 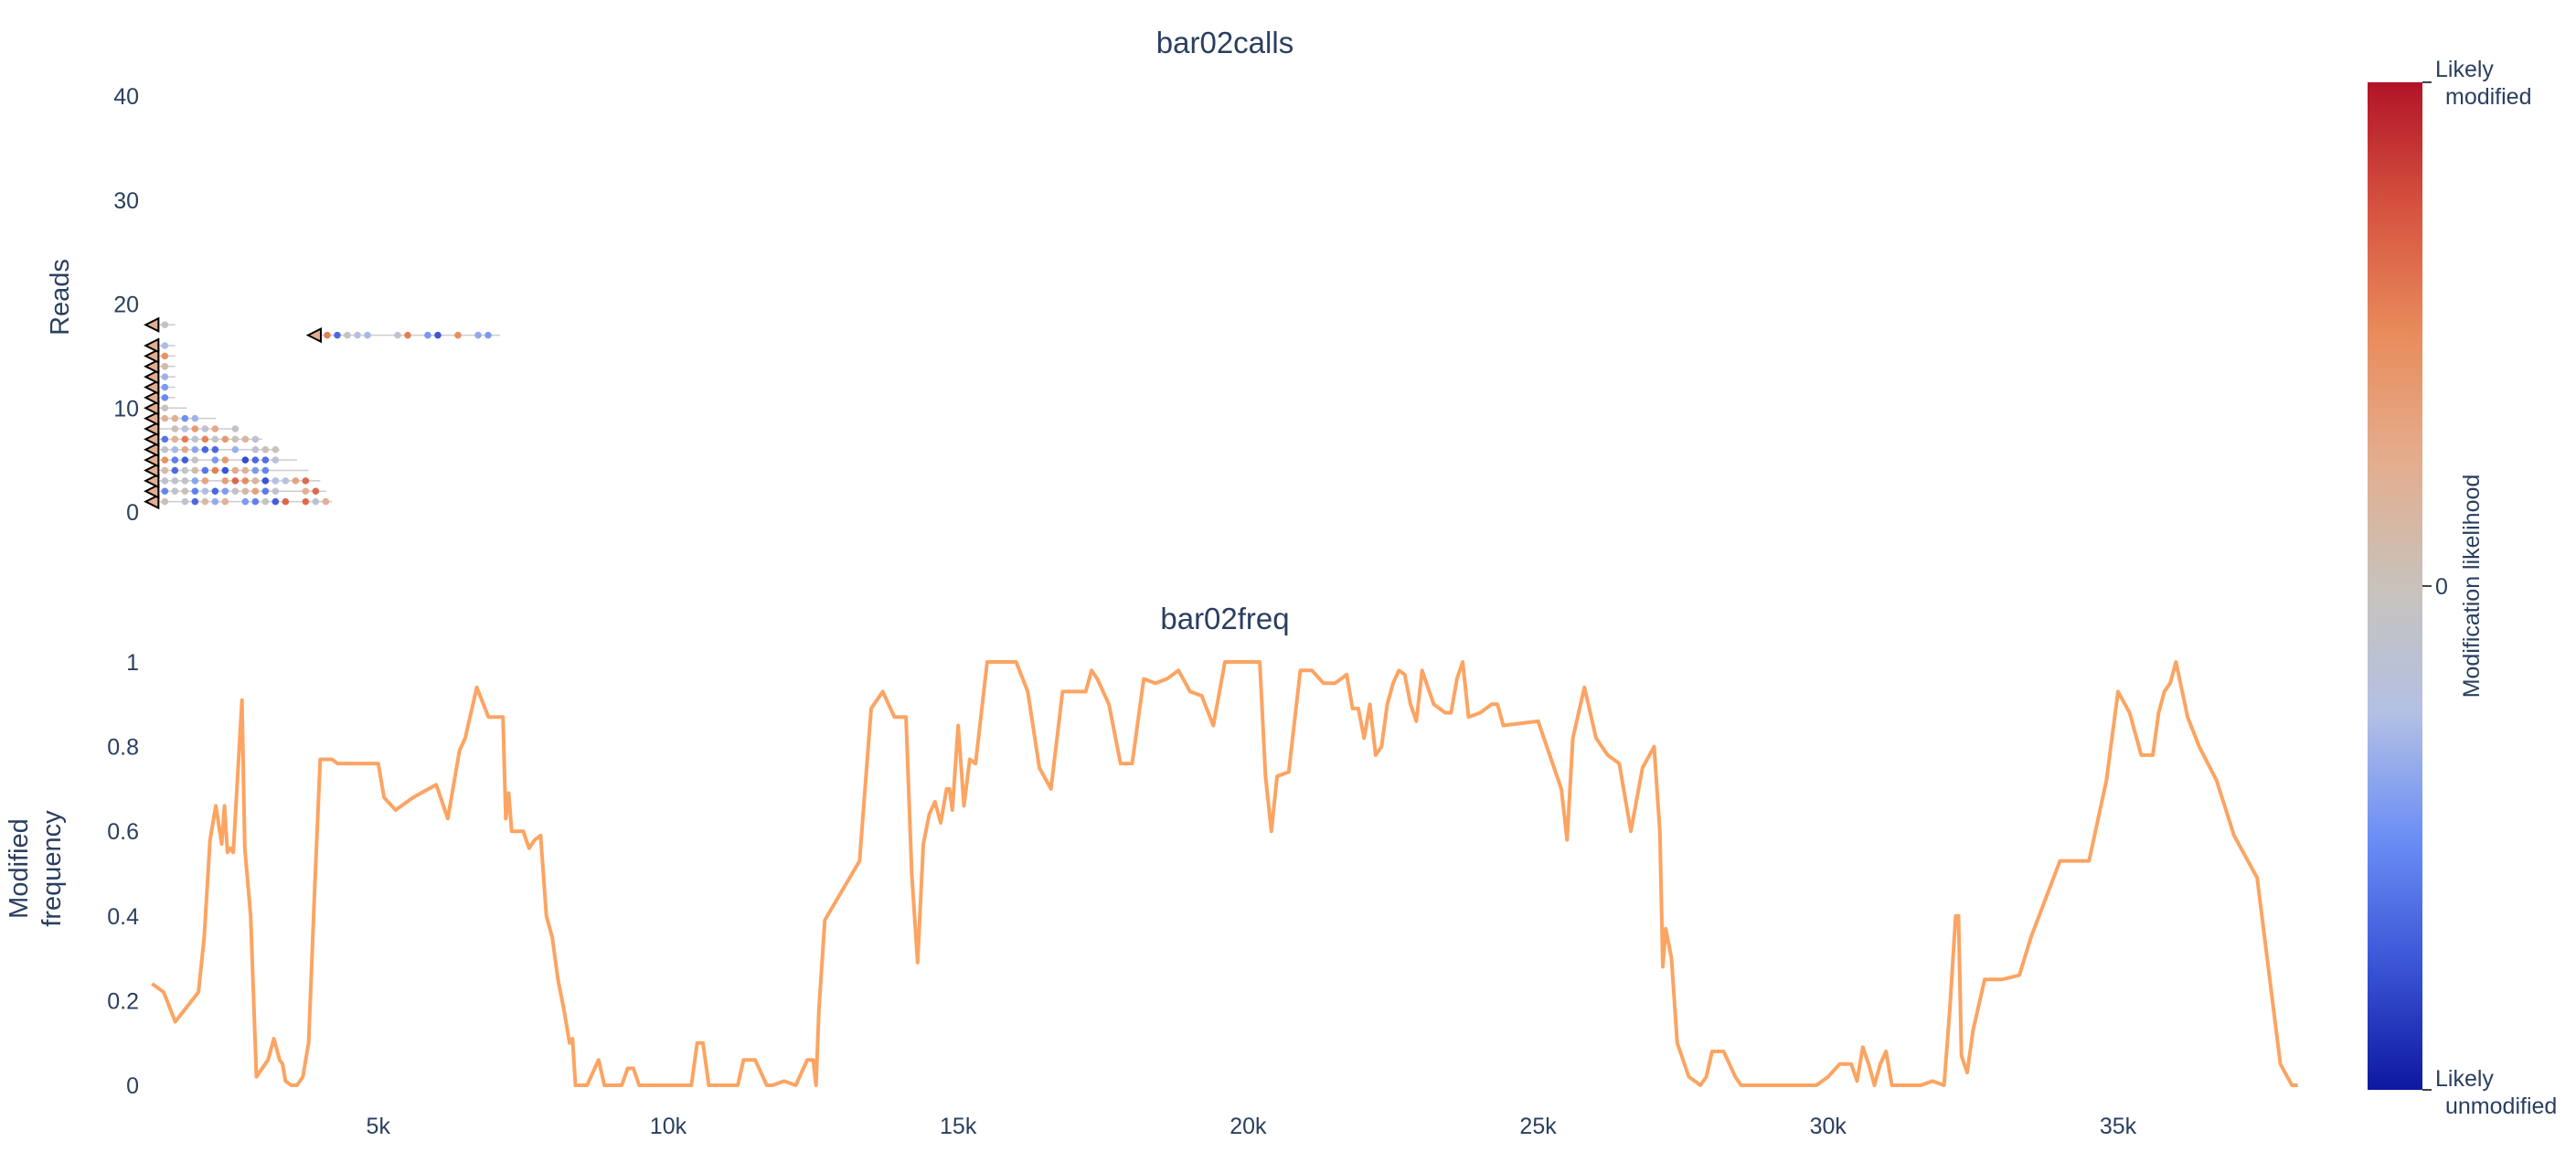 What do you see at coordinates (60, 297) in the screenshot?
I see `calls-ylabel: Reads` at bounding box center [60, 297].